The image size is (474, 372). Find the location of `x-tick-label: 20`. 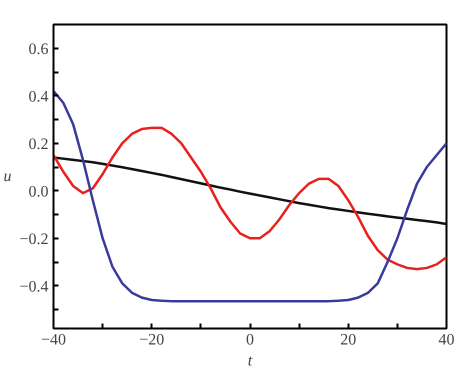

x-tick-label: 20 is located at coordinates (348, 340).